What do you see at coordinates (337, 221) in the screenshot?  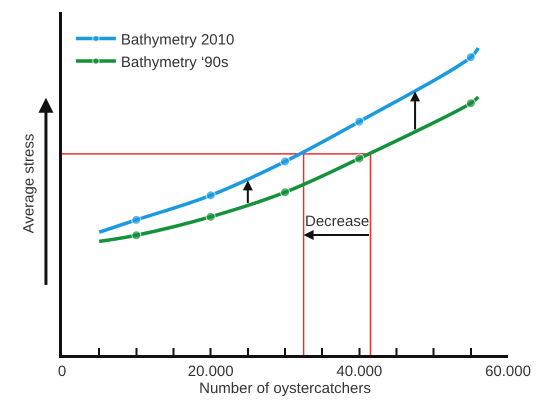 I see `annotation: Decrease` at bounding box center [337, 221].